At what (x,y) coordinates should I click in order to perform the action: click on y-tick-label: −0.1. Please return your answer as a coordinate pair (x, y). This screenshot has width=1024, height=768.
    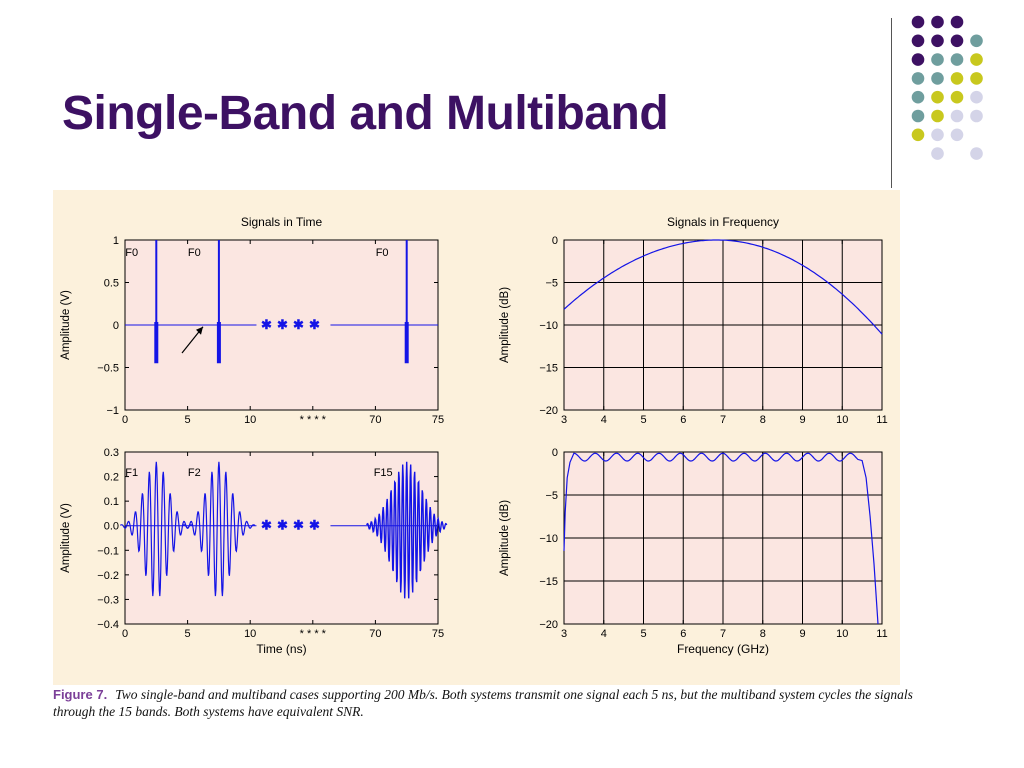
    Looking at the image, I should click on (108, 551).